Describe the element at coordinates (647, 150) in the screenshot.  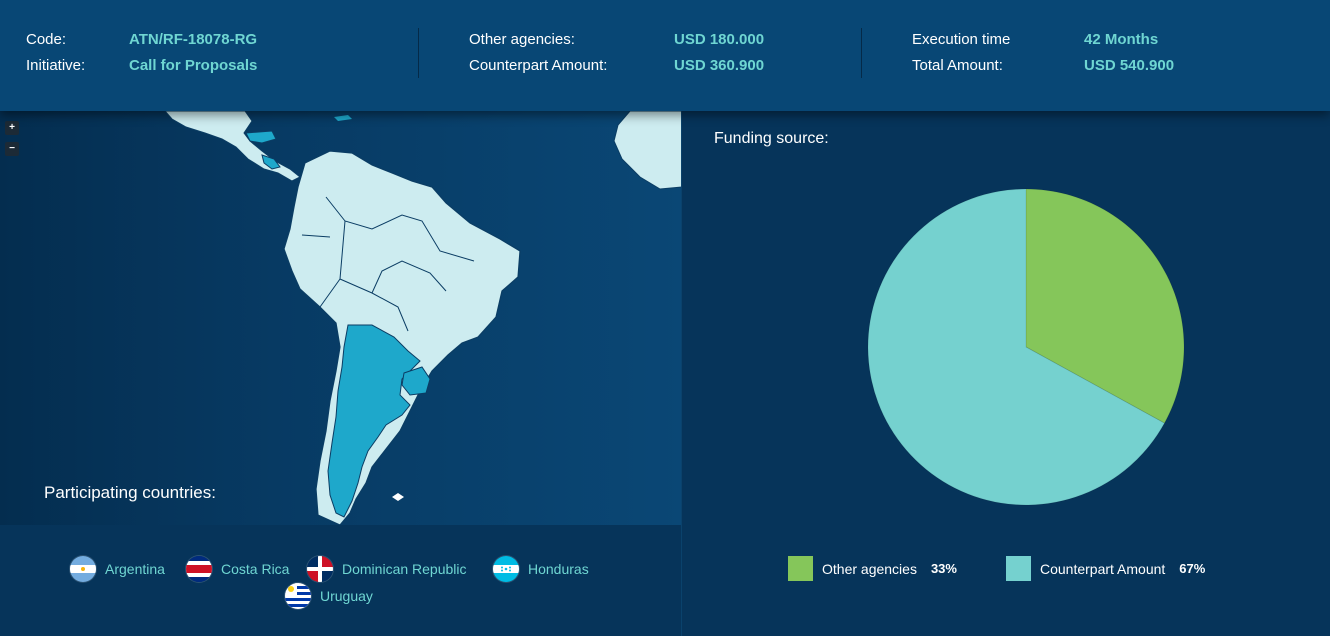
I see `africa-edge` at that location.